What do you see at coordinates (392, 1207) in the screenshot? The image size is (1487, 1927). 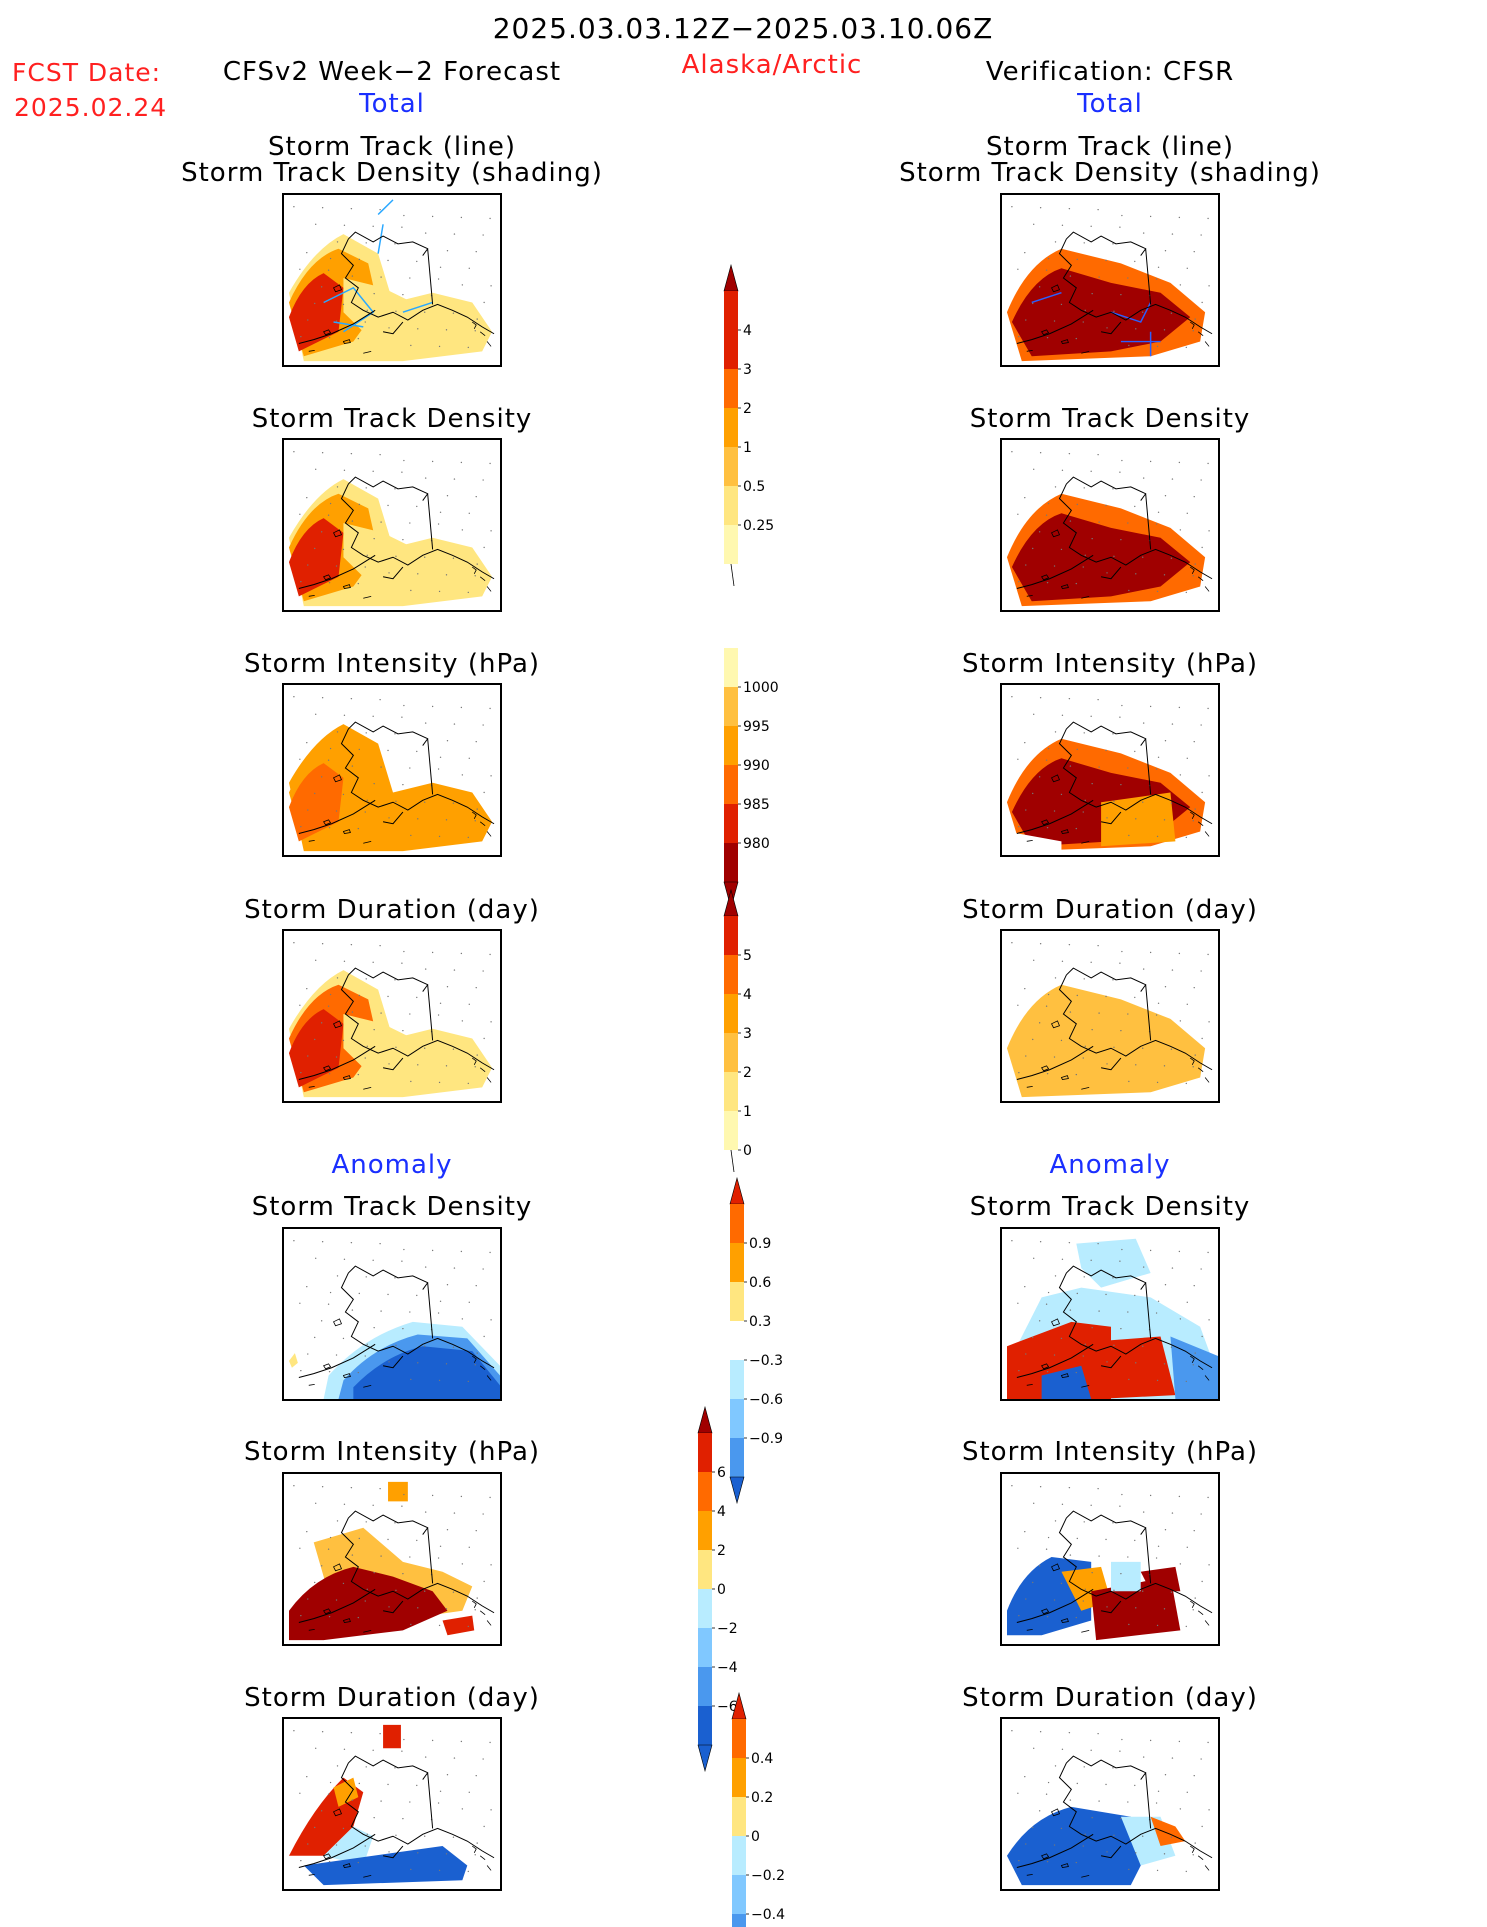 I see `title-anom-density-left: Storm Track Density` at bounding box center [392, 1207].